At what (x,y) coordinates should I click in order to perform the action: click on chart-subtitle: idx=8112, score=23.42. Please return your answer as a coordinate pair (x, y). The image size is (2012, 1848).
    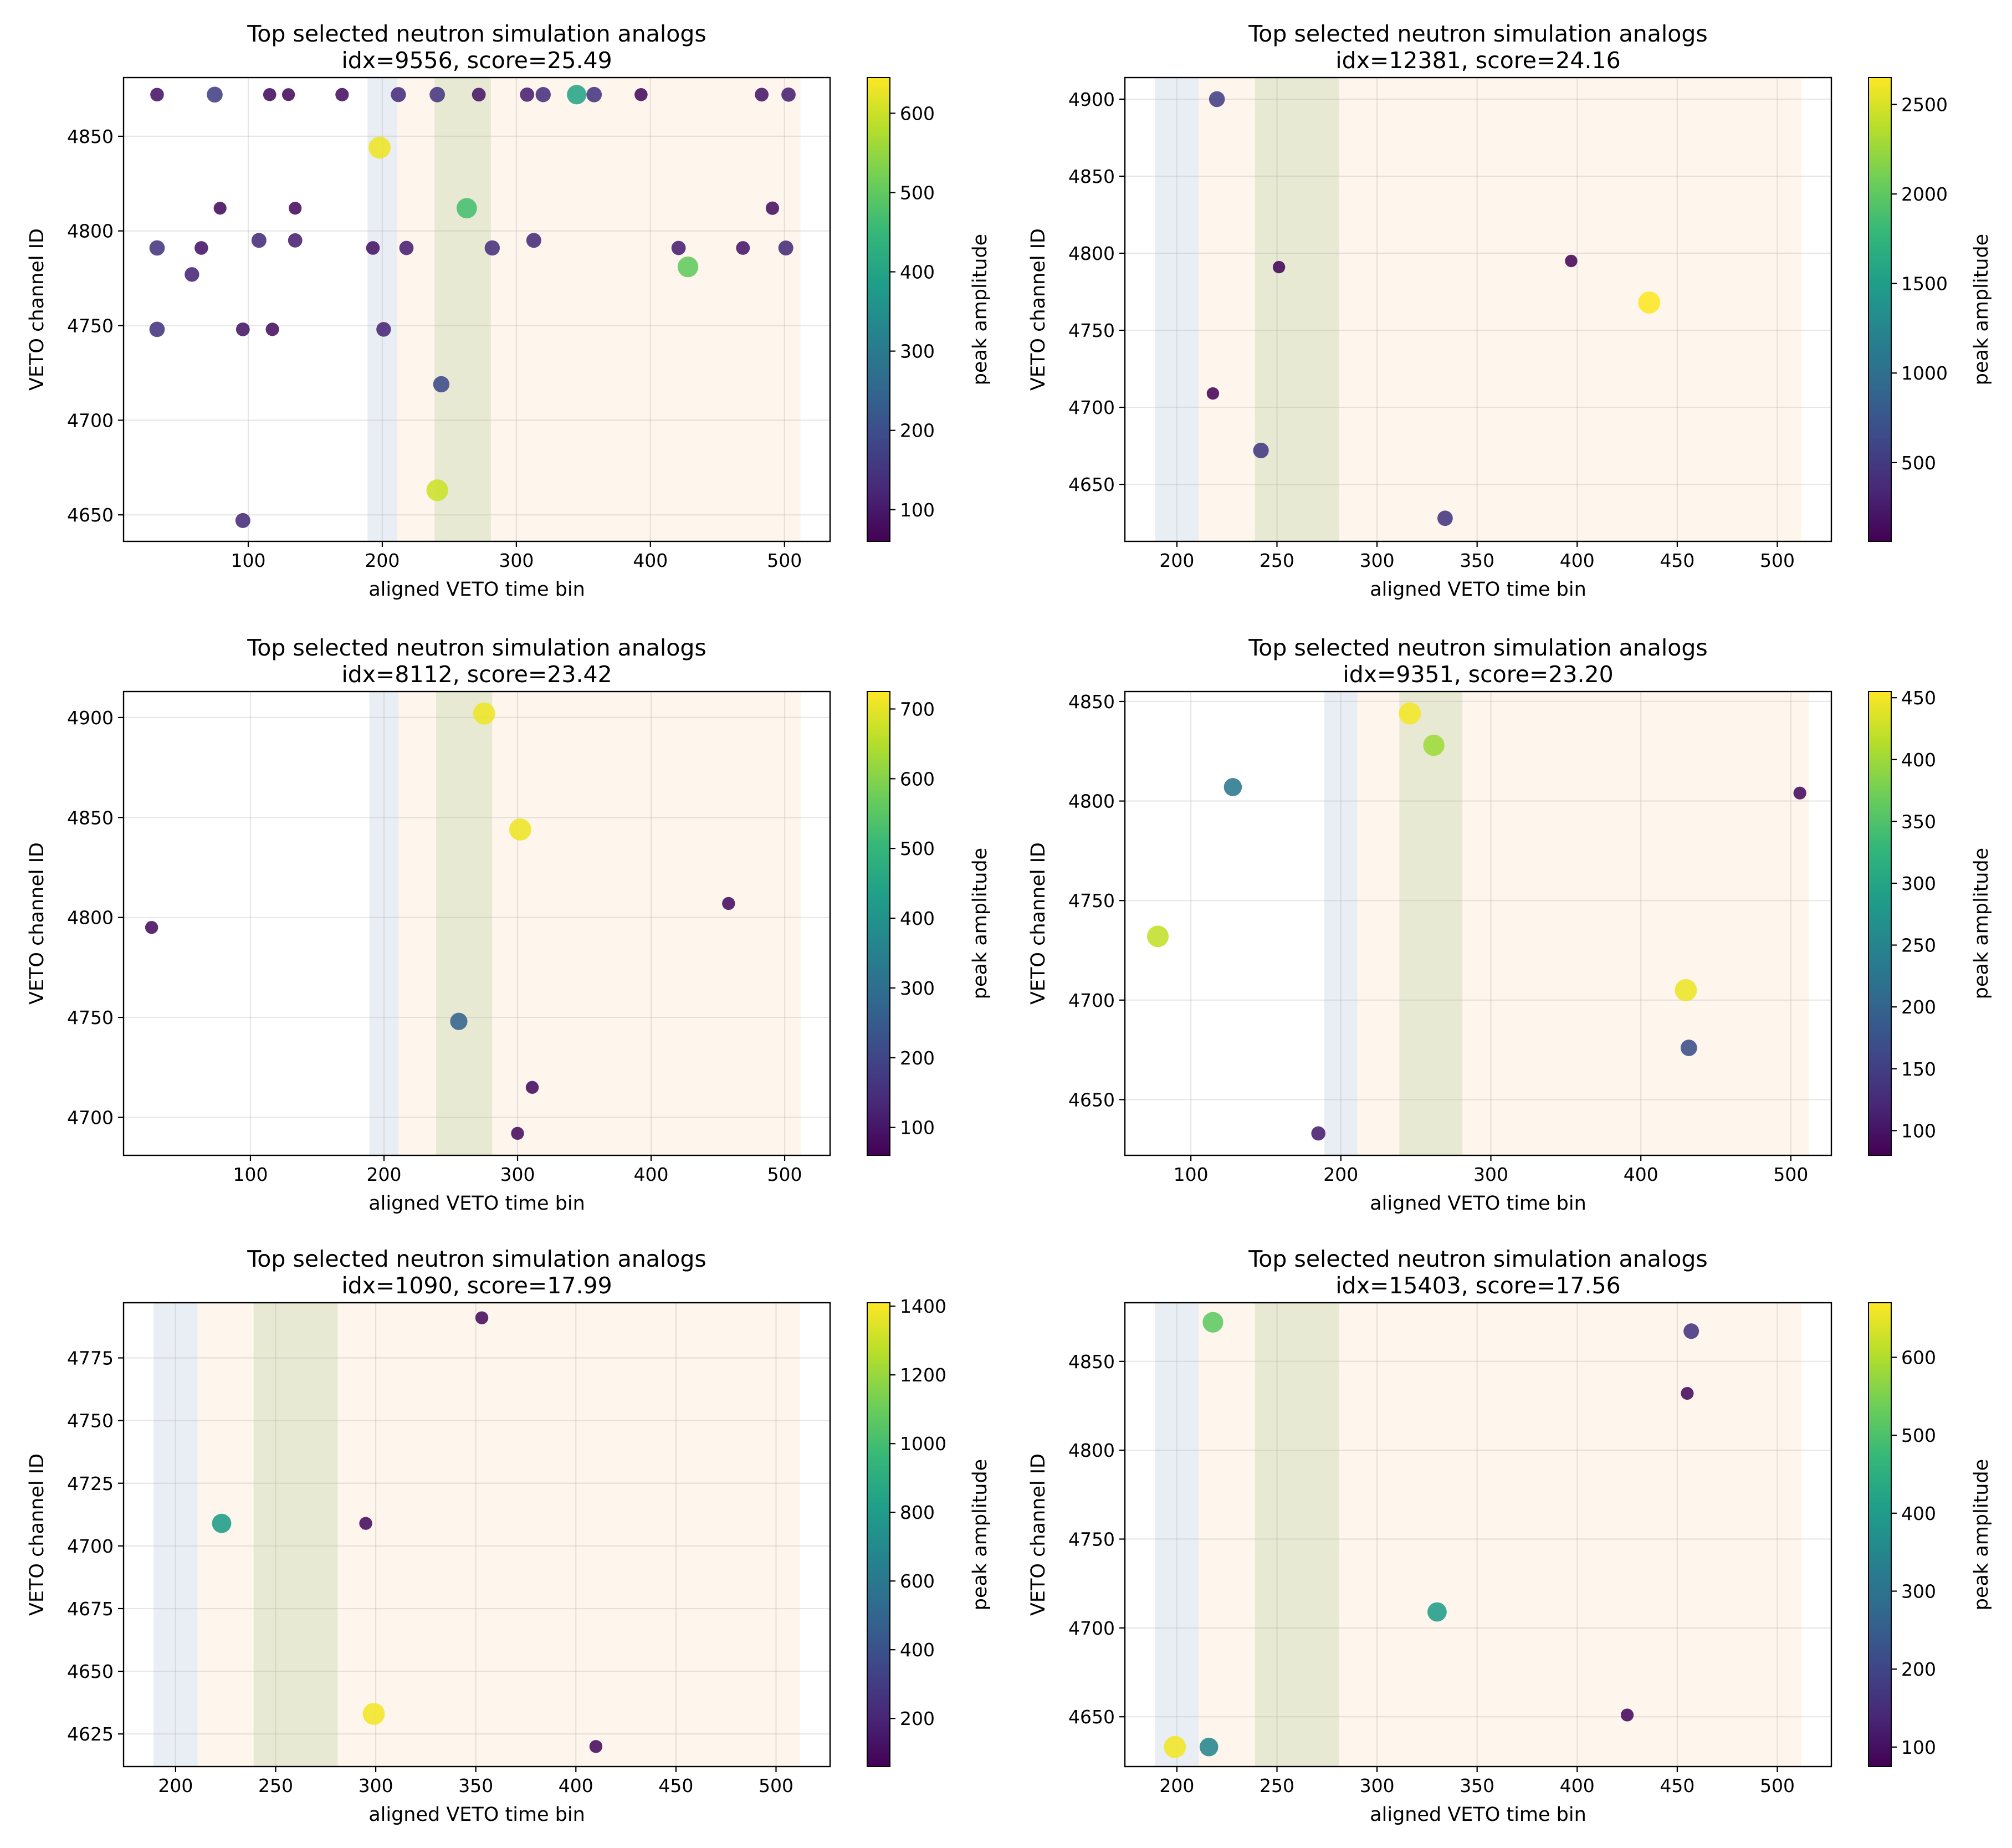
    Looking at the image, I should click on (477, 674).